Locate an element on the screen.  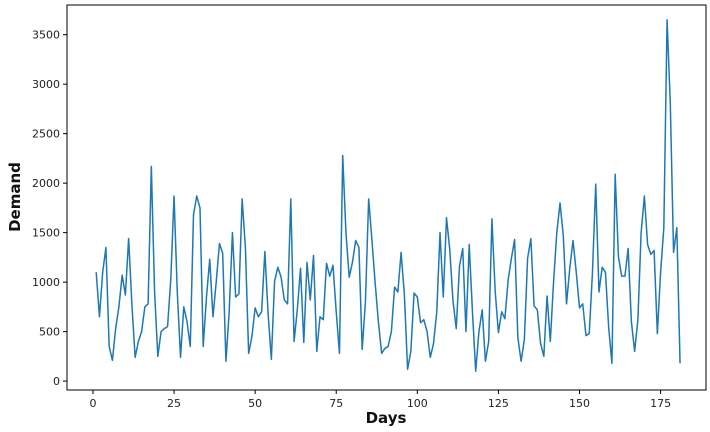
x-tick-label: 150 is located at coordinates (579, 403).